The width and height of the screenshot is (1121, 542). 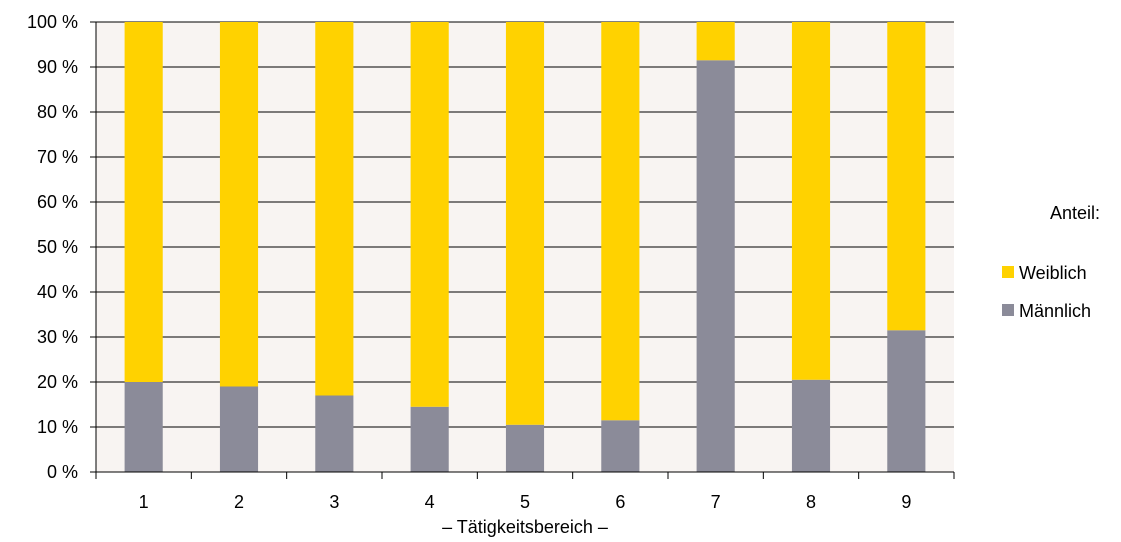 I want to click on y-tick-label: 10 %, so click(x=57, y=427).